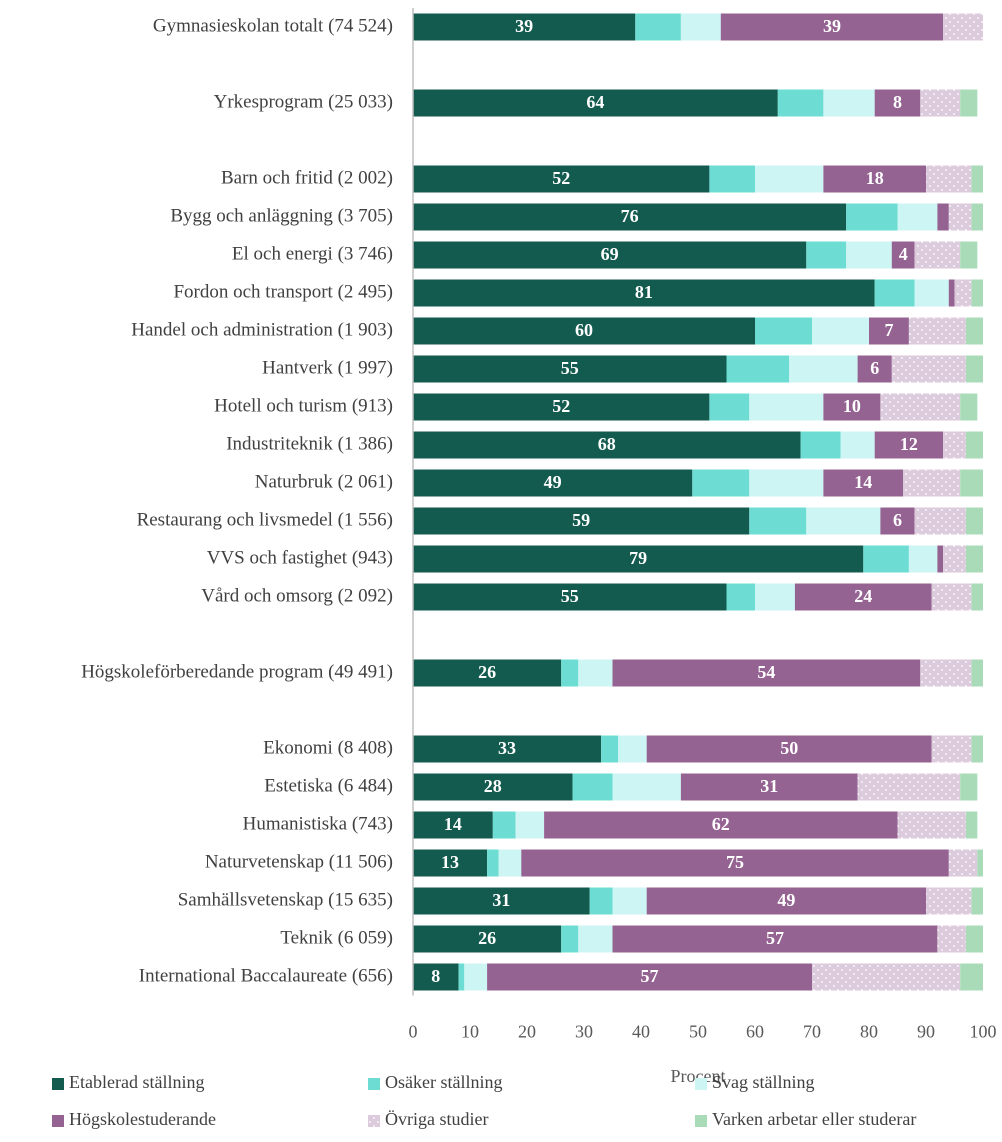 This screenshot has height=1142, width=1002. Describe the element at coordinates (561, 406) in the screenshot. I see `data-label: 52` at that location.